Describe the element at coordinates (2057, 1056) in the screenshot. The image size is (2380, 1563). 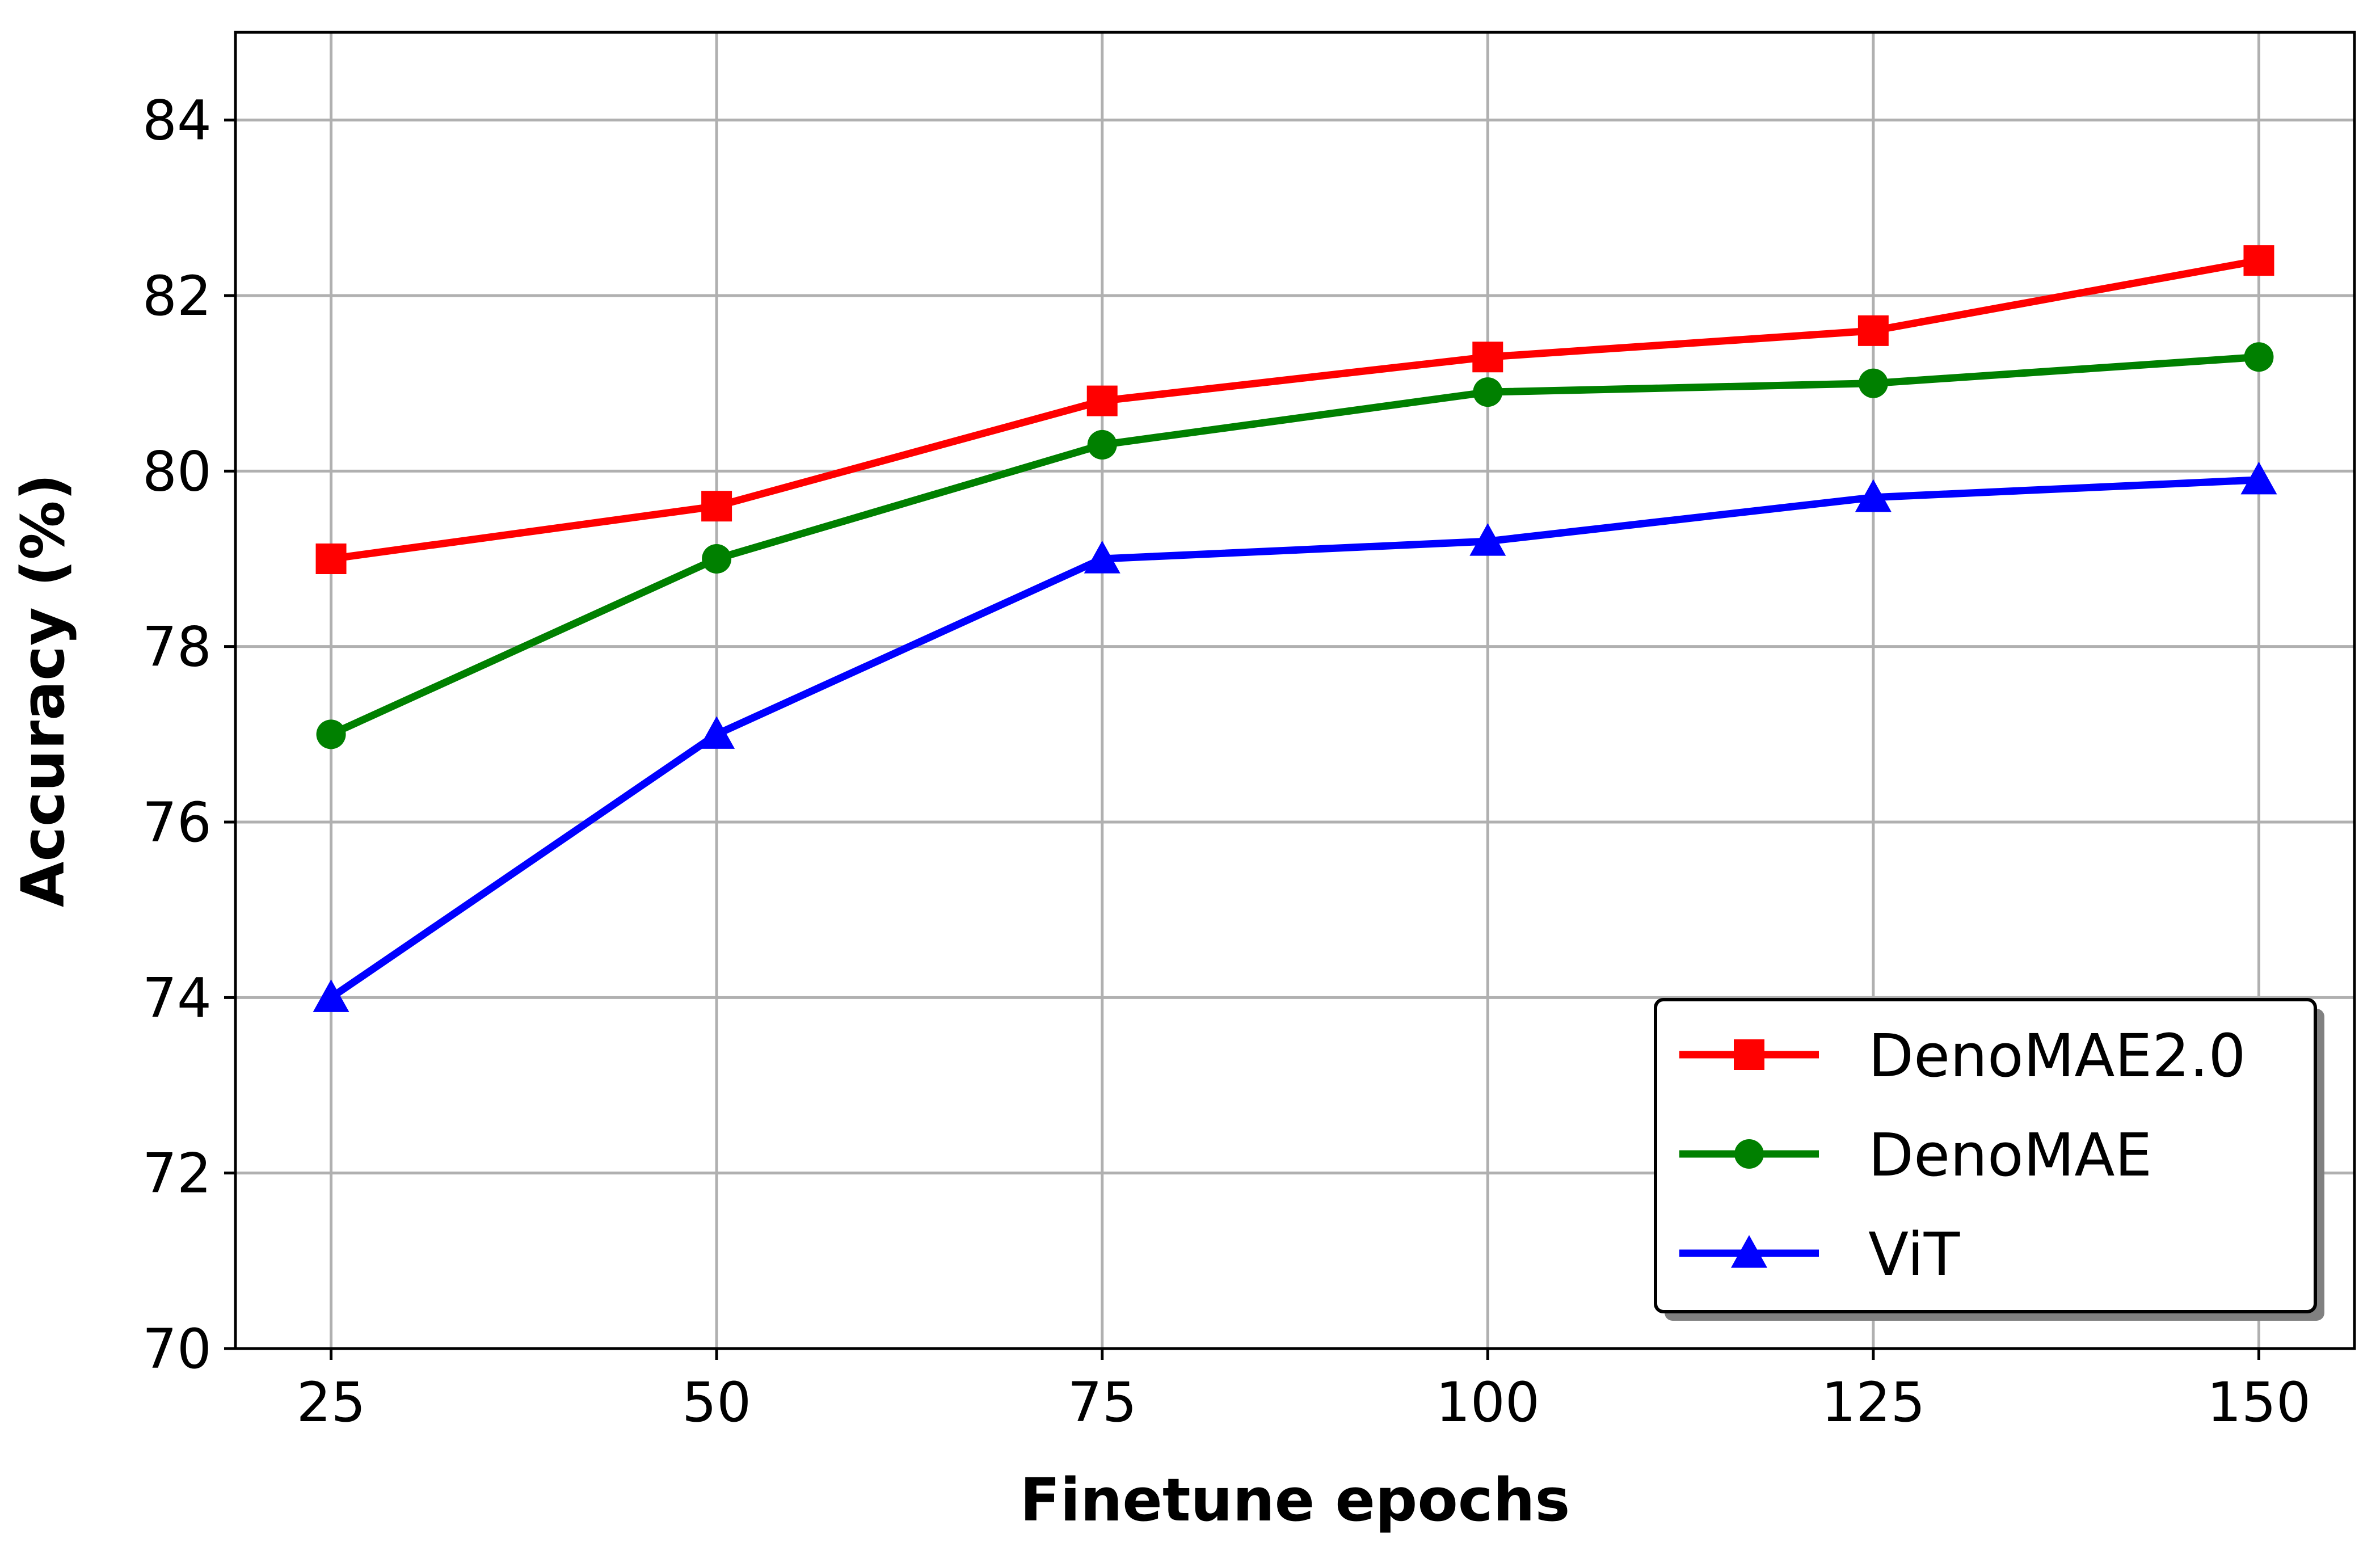
I see `legend-label-denomae2-0: DenoMAE2.0` at that location.